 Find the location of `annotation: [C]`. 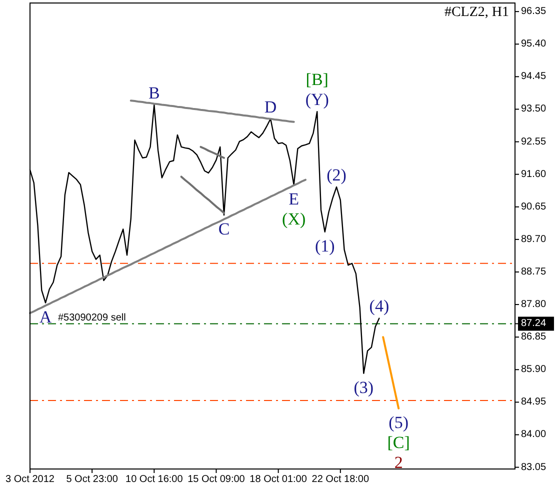

annotation: [C] is located at coordinates (398, 442).